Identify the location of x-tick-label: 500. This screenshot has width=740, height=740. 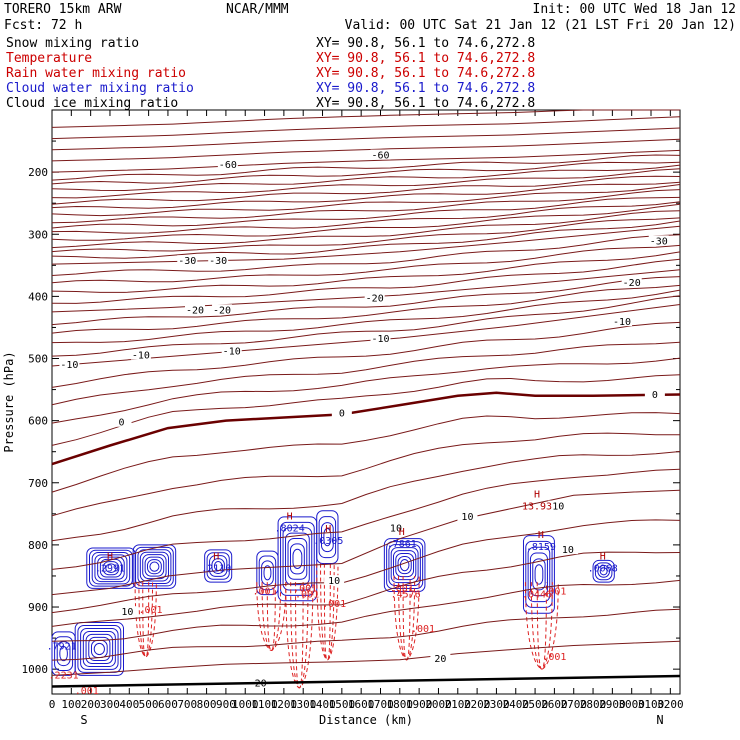
(149, 704).